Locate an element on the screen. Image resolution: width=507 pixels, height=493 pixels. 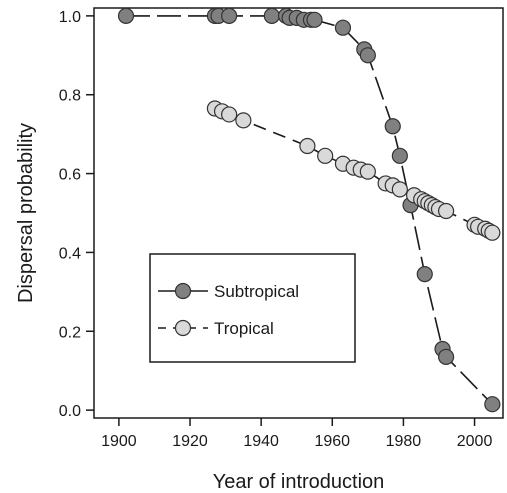
x-tick-label: 1900 is located at coordinates (119, 441).